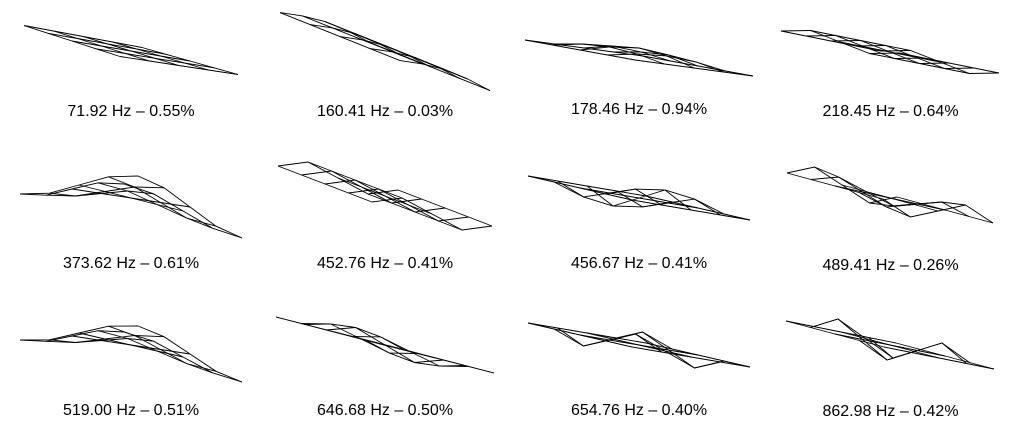 The width and height of the screenshot is (1015, 435). I want to click on mode-caption-10: 646.68 Hz – 0.50%, so click(385, 410).